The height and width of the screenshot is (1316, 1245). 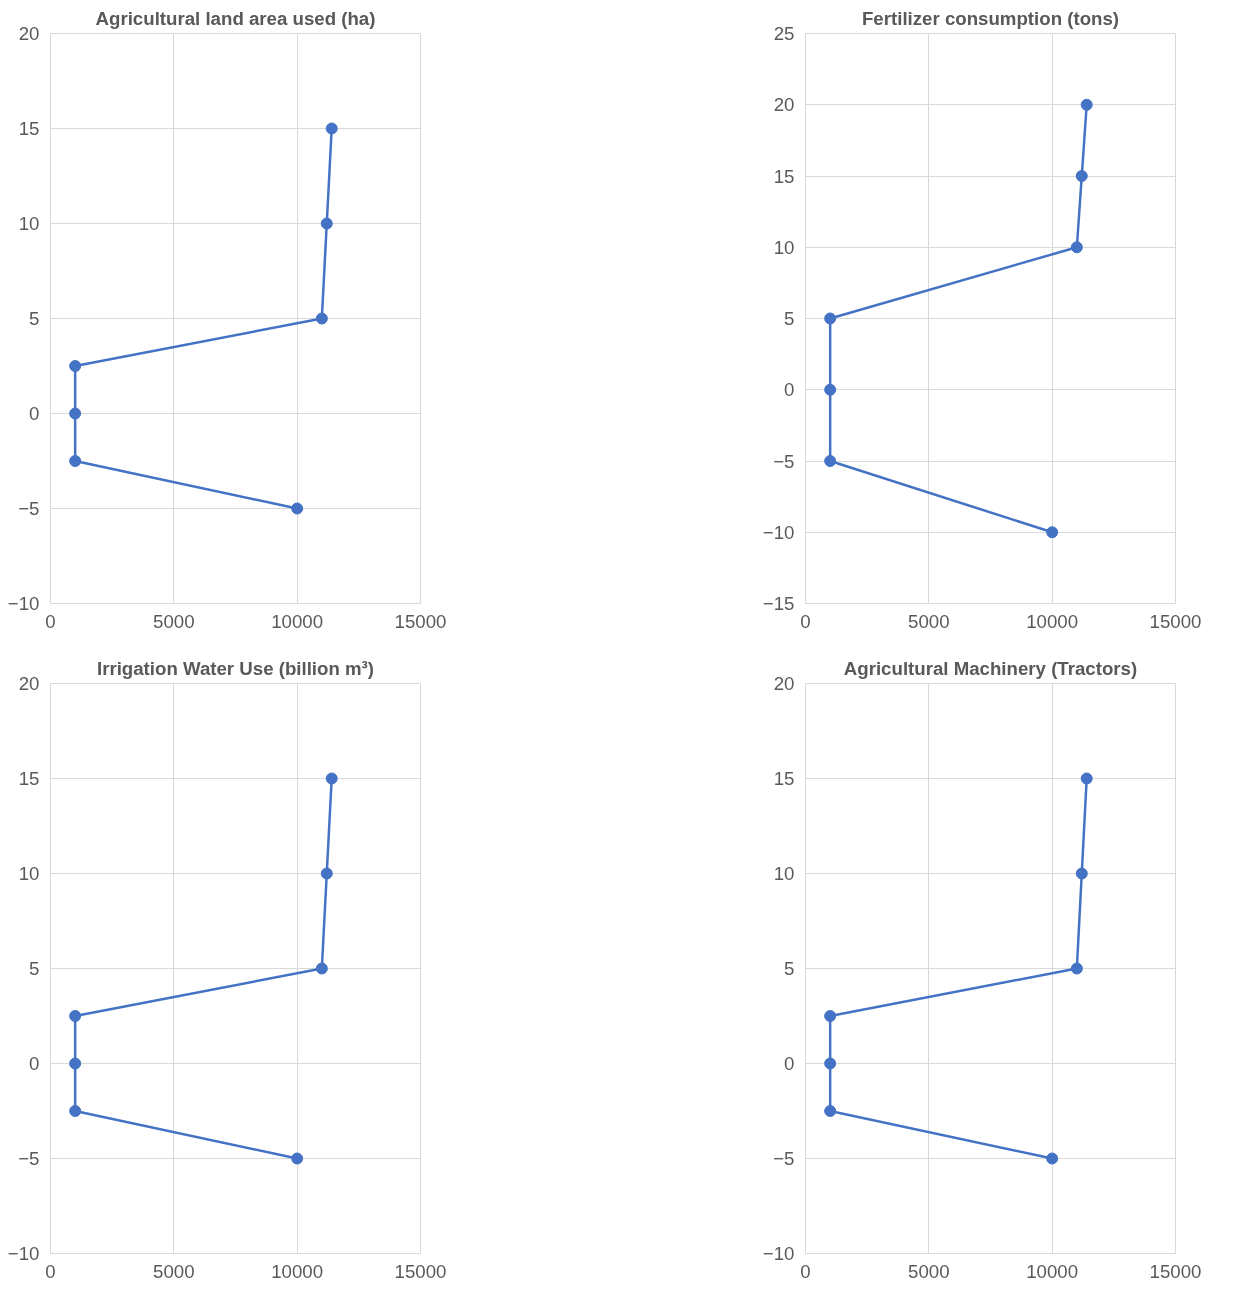 I want to click on chart-title: Agricultural Machinery (Tractors), so click(x=990, y=668).